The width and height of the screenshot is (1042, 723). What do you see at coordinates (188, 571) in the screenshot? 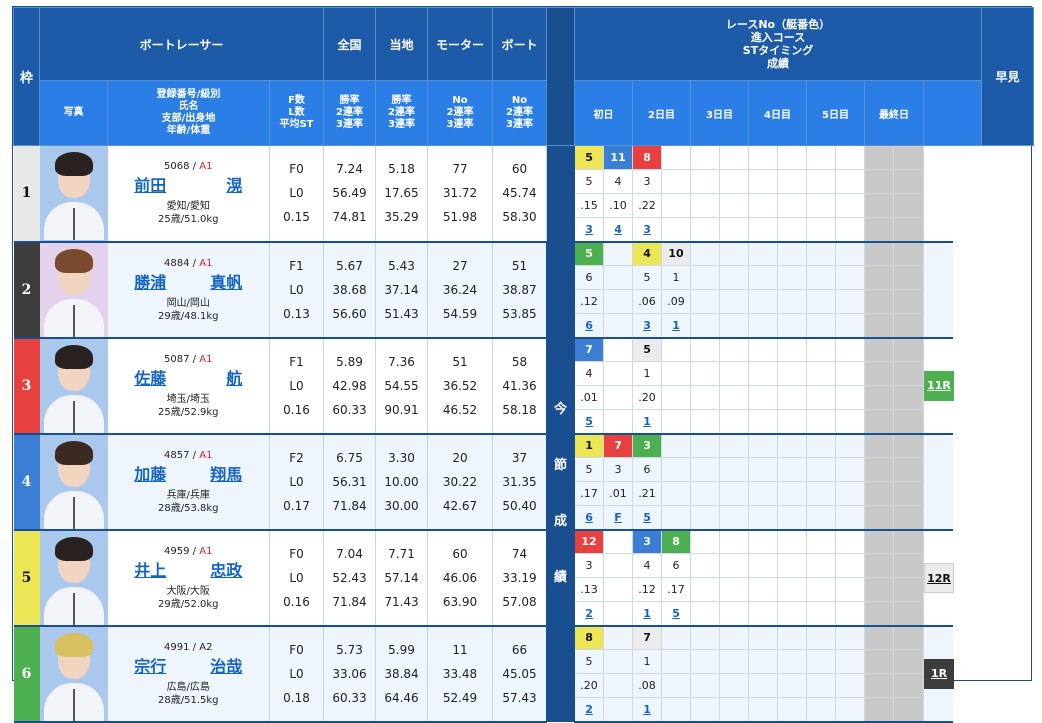
I see `racer-name-link: 井上 忠政` at bounding box center [188, 571].